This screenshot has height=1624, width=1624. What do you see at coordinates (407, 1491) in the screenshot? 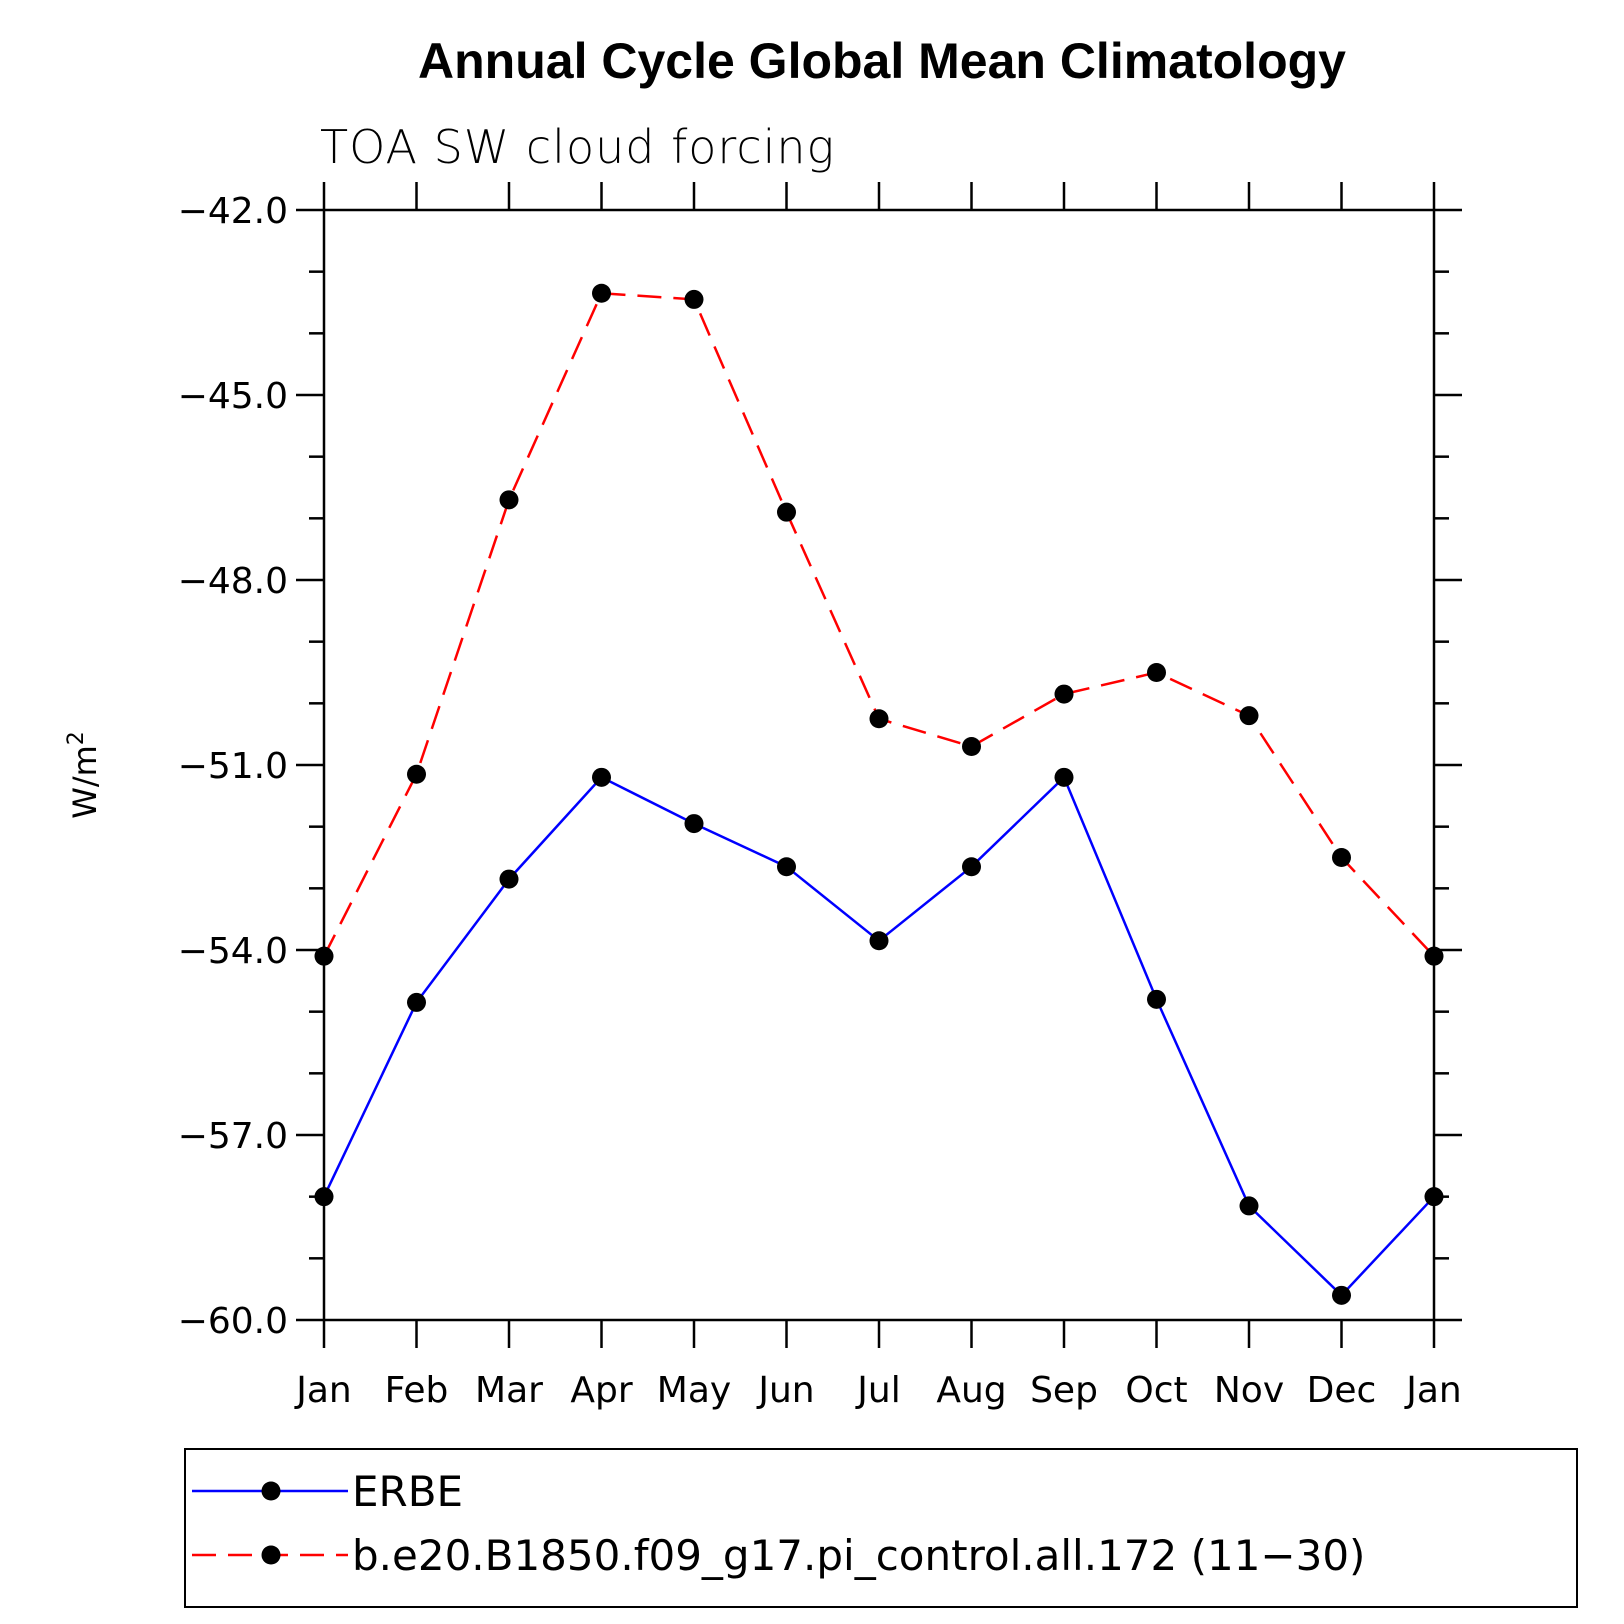
I see `legend-label-0: ERBE` at bounding box center [407, 1491].